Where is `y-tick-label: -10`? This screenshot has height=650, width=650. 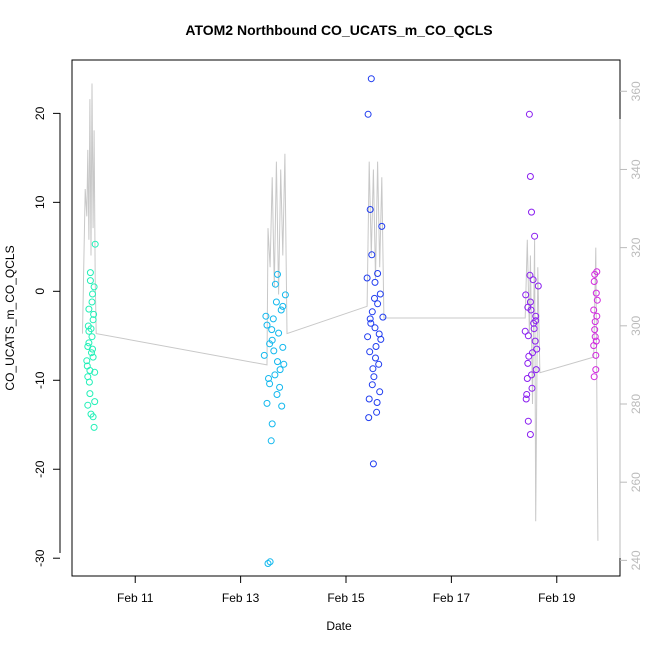
y-tick-label: -10 is located at coordinates (40, 380).